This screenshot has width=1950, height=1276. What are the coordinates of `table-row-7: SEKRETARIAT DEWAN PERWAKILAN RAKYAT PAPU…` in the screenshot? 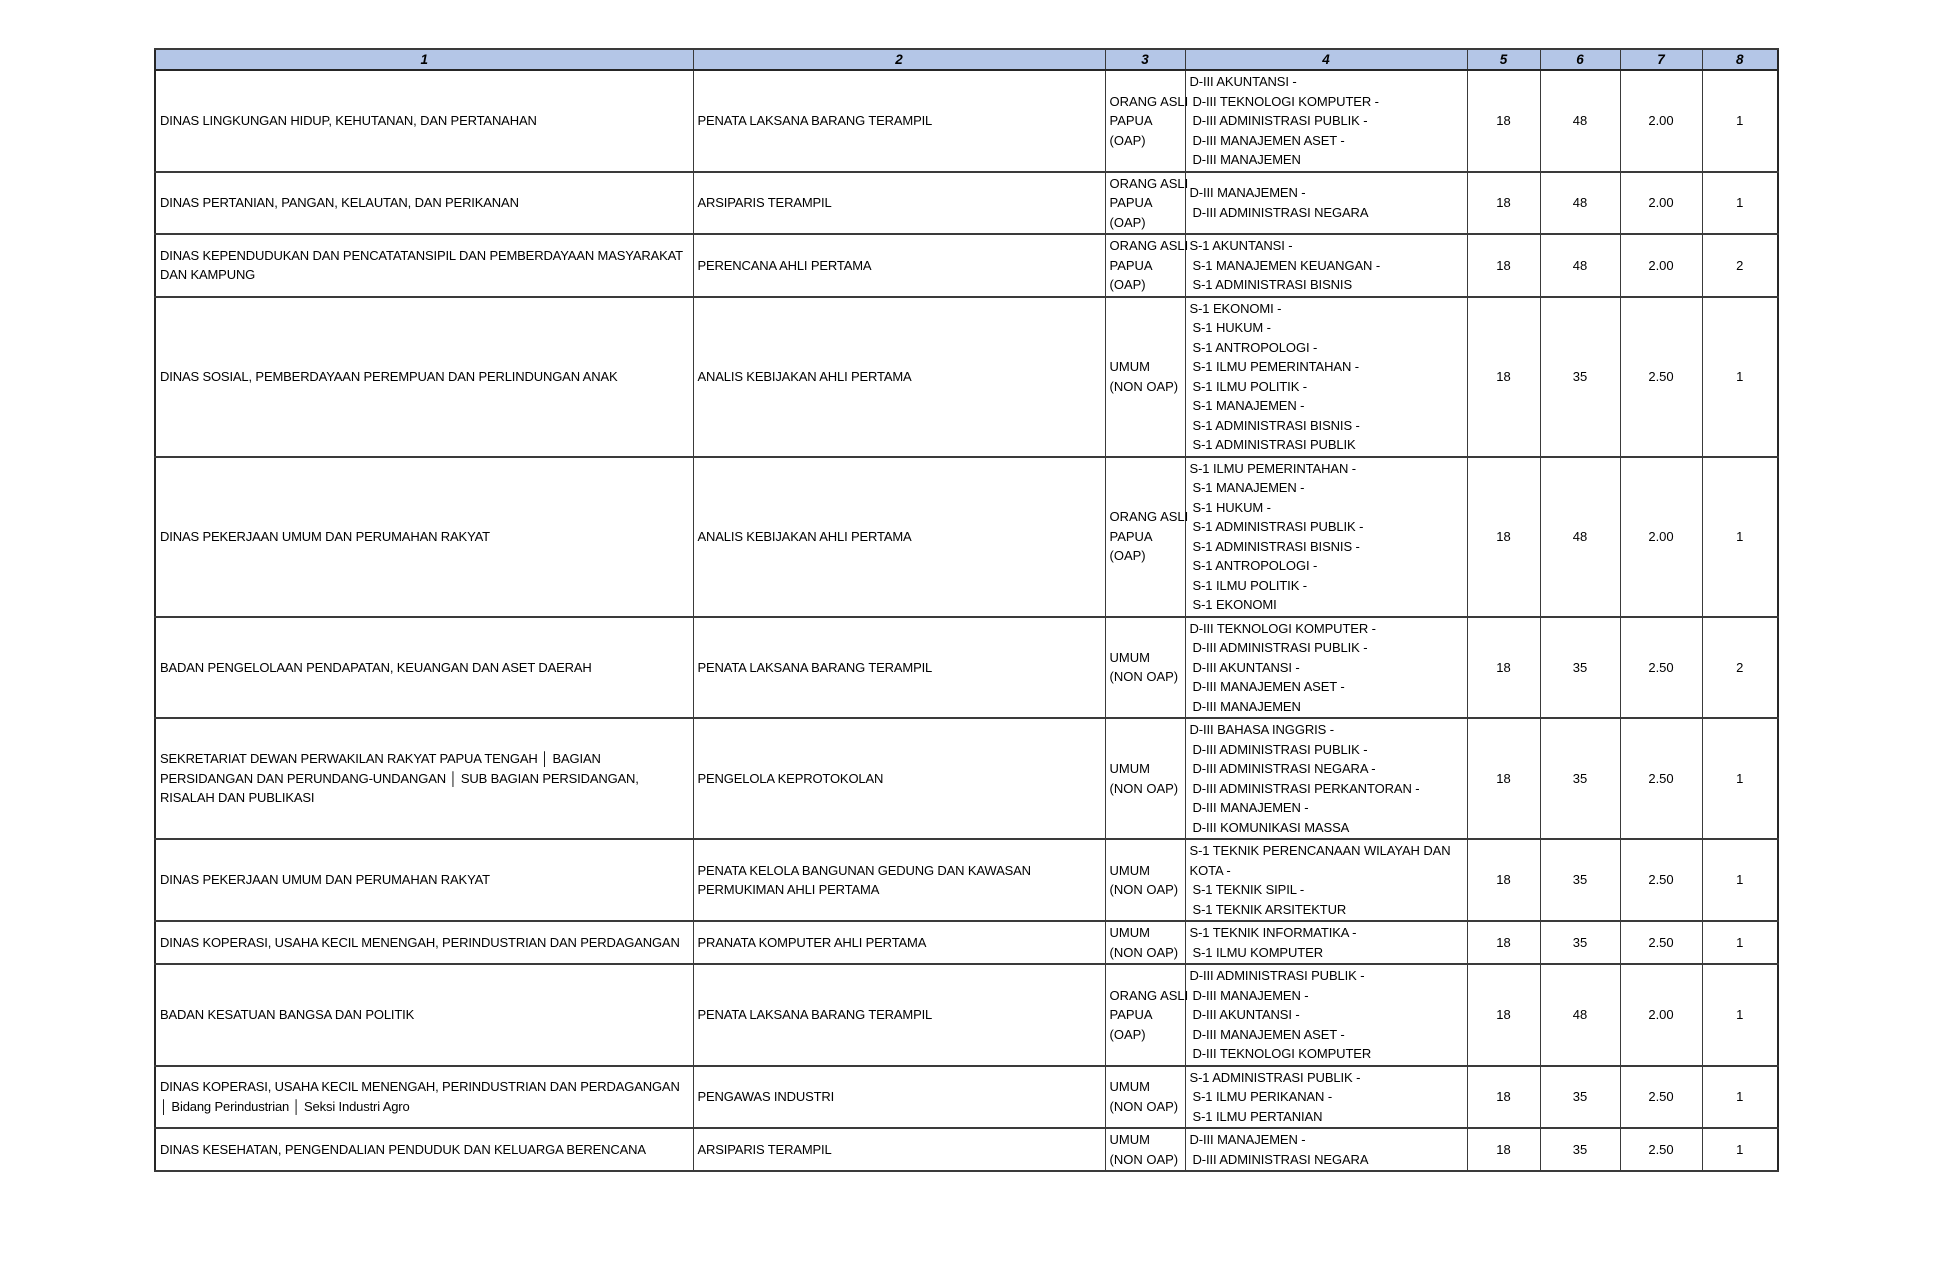 It's located at (966, 778).